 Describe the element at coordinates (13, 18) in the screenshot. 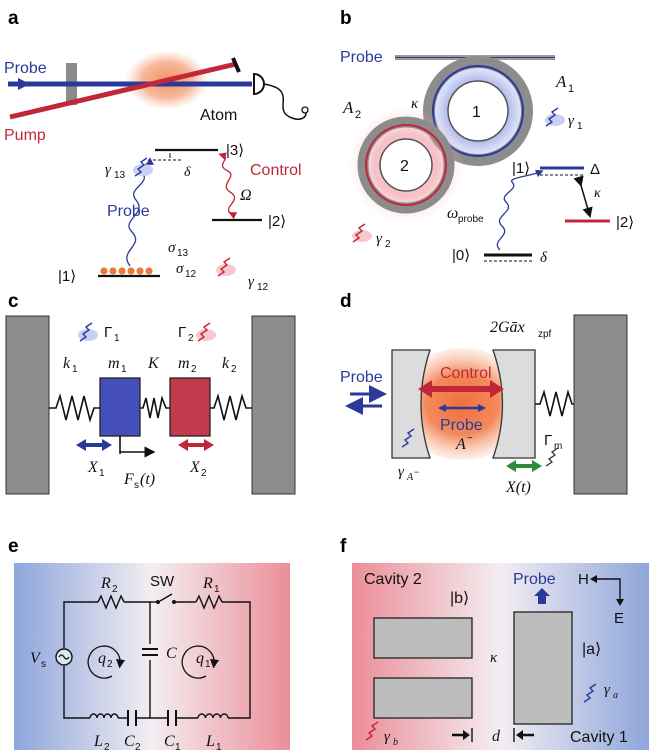

I see `panel-a-label: a` at that location.